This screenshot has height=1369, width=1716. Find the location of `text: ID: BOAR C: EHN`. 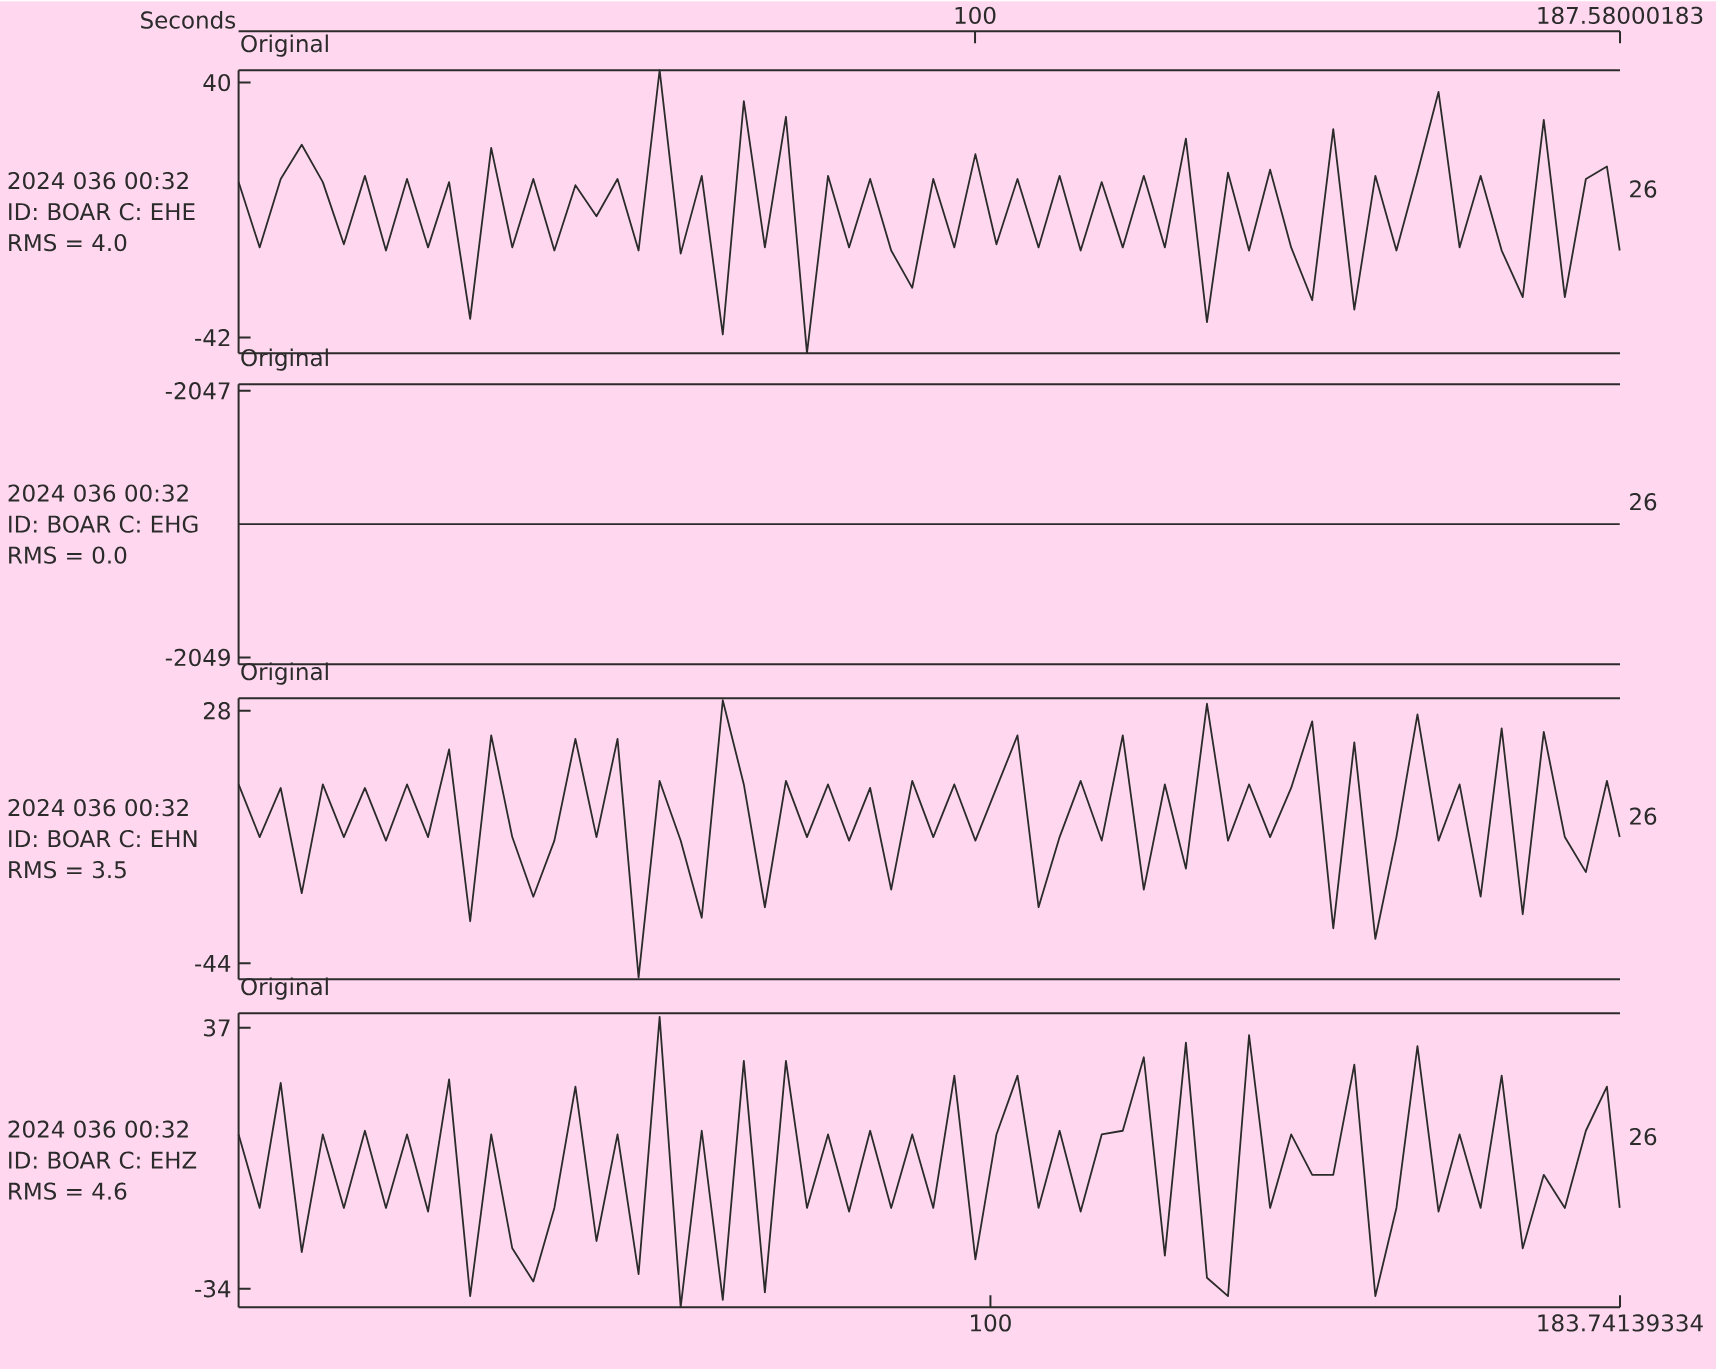

text: ID: BOAR C: EHN is located at coordinates (103, 838).